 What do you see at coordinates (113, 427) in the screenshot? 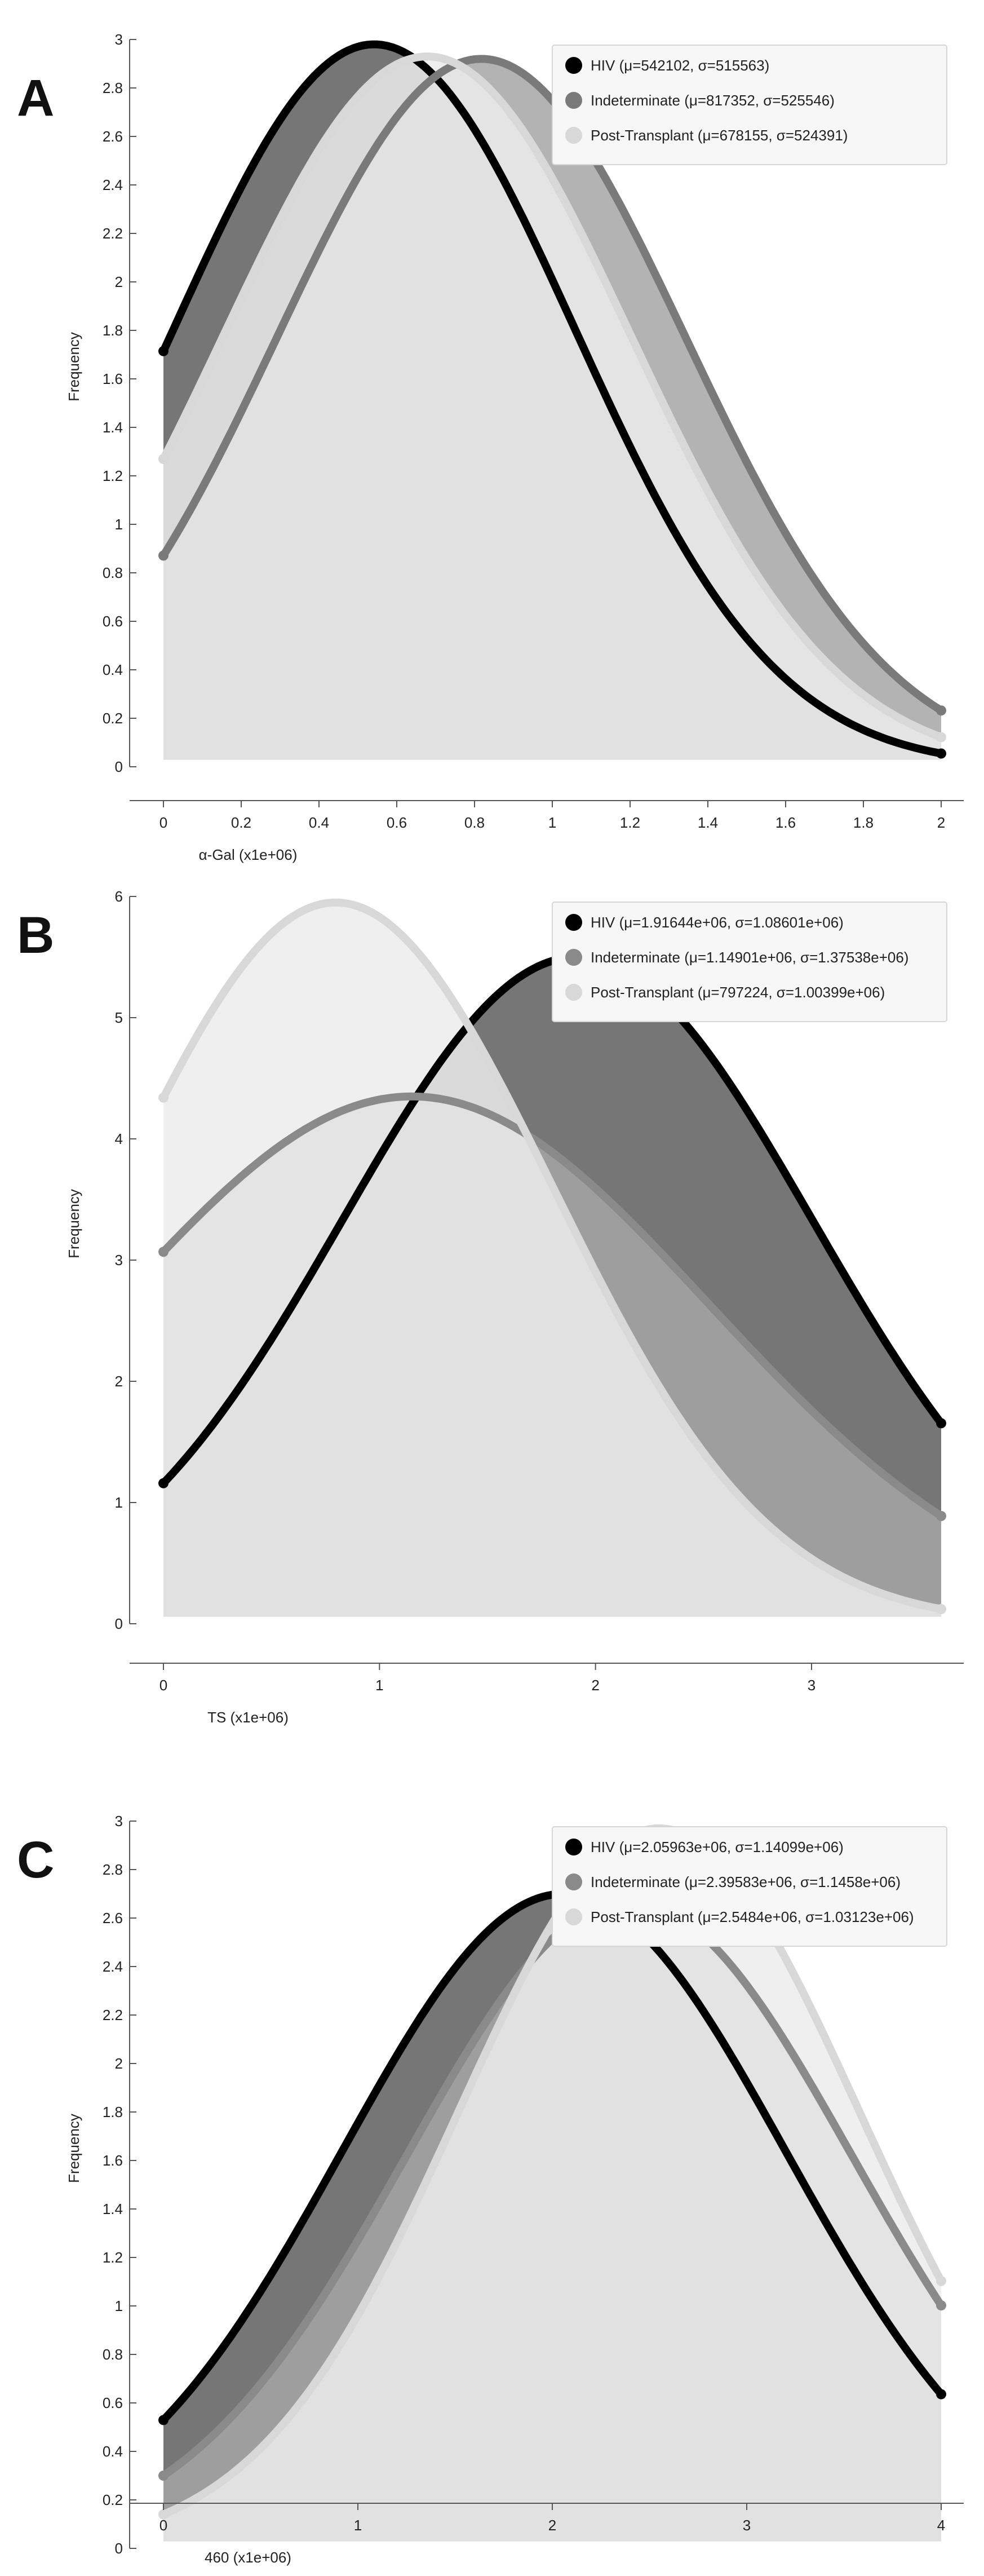
I see `y-tick-label: 1.4` at bounding box center [113, 427].